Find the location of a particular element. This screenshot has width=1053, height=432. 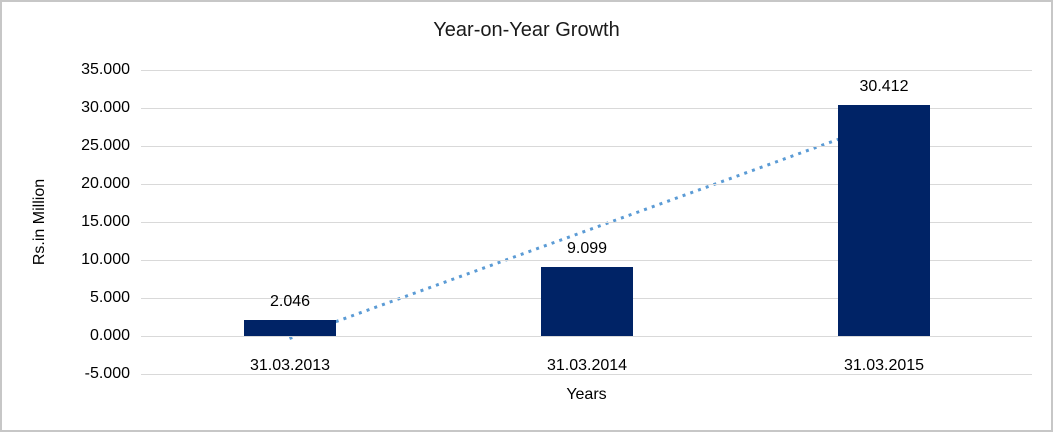

x-category-label: 31.03.2014 is located at coordinates (587, 365).